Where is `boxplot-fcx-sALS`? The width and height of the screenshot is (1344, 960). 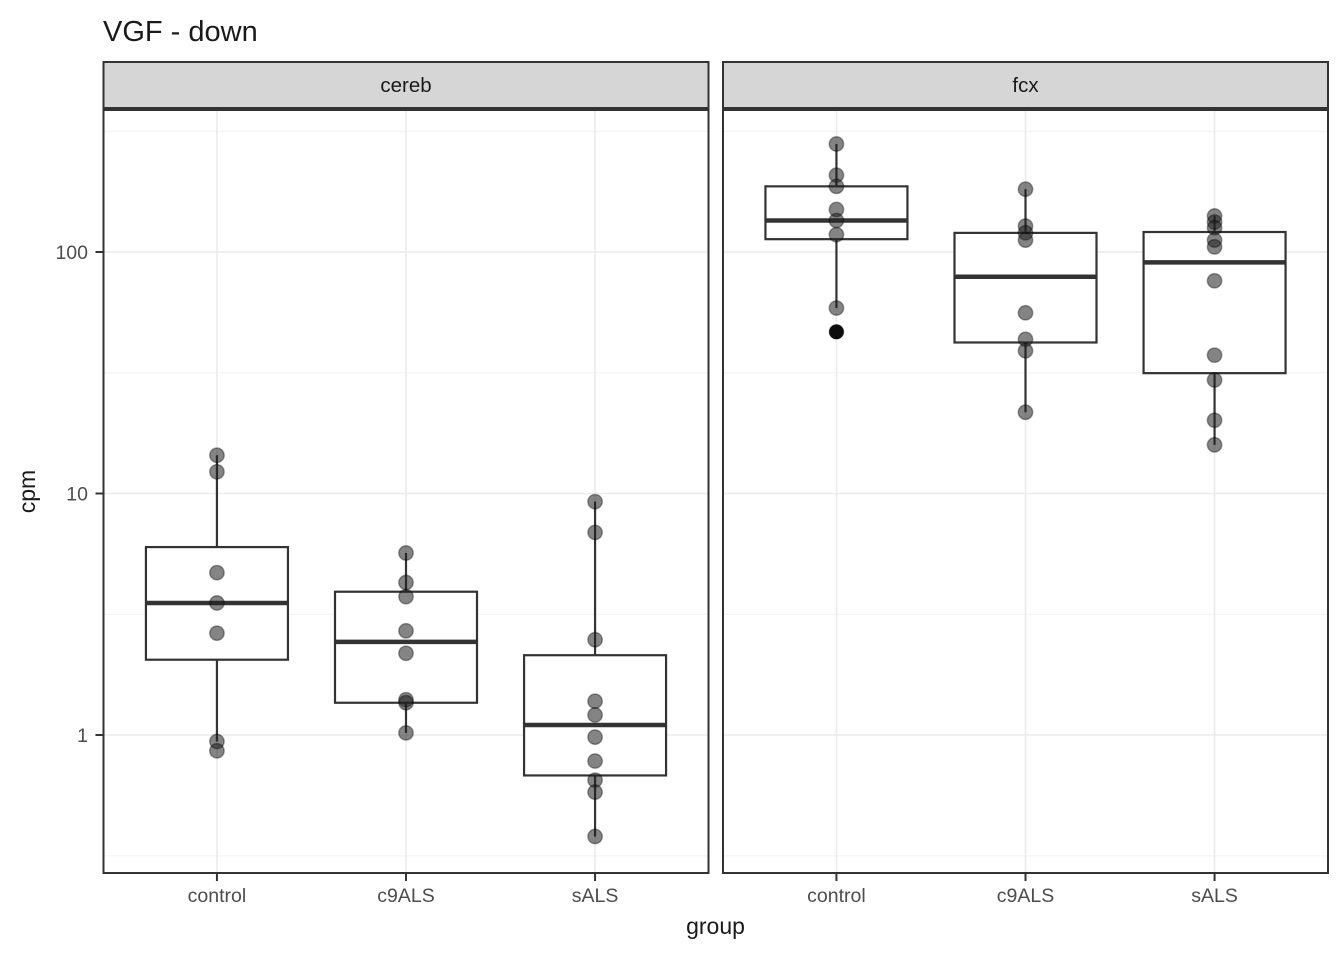
boxplot-fcx-sALS is located at coordinates (1214, 330).